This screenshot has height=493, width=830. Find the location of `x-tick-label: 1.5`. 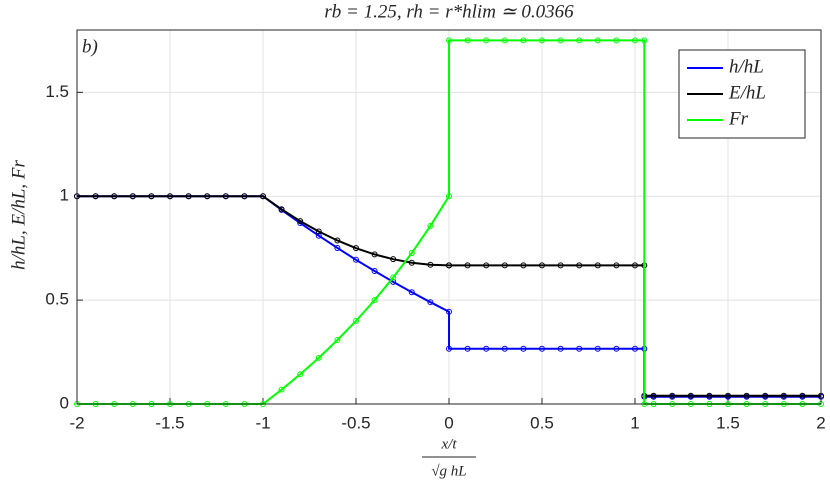

x-tick-label: 1.5 is located at coordinates (728, 422).